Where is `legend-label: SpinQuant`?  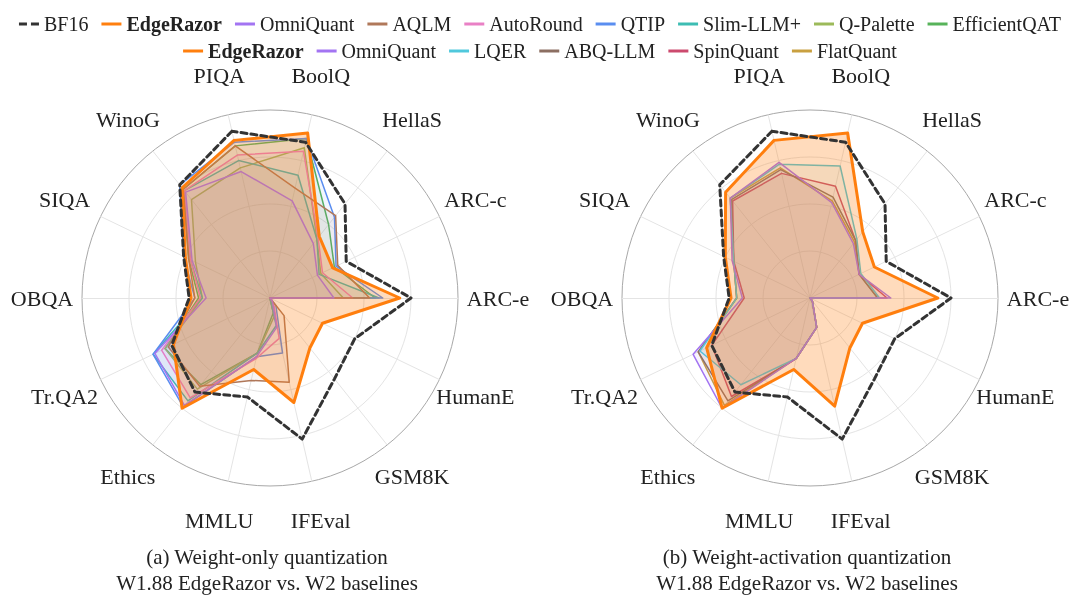
legend-label: SpinQuant is located at coordinates (736, 51).